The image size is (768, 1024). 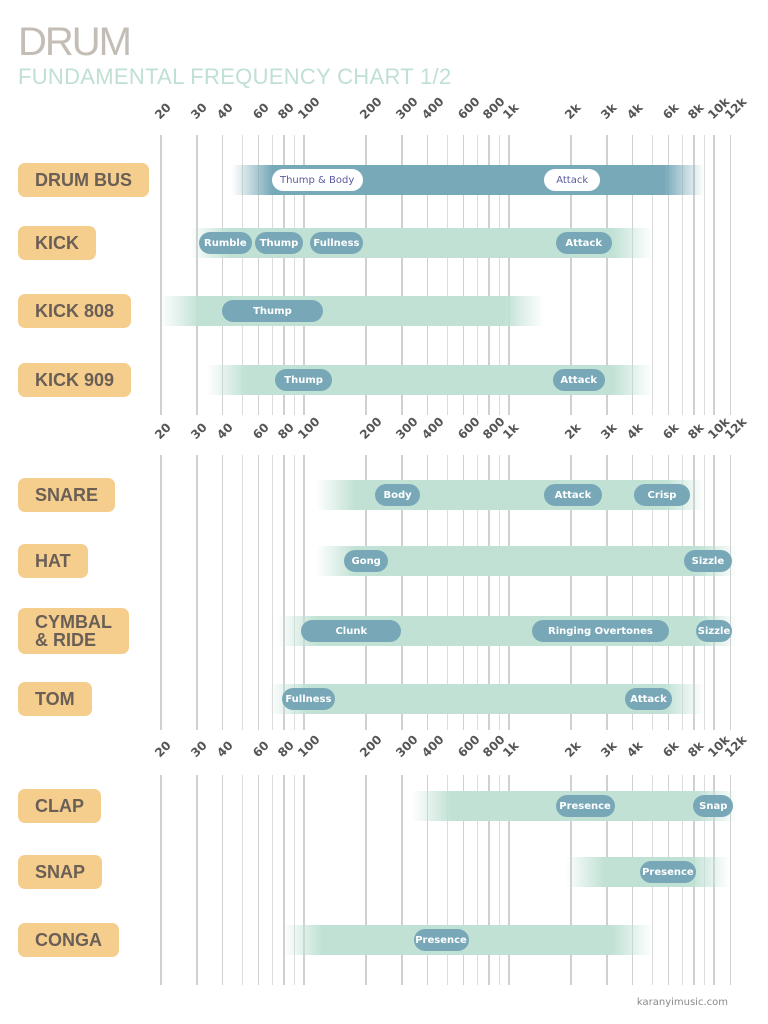 What do you see at coordinates (67, 495) in the screenshot?
I see `instrument-label: SNARE` at bounding box center [67, 495].